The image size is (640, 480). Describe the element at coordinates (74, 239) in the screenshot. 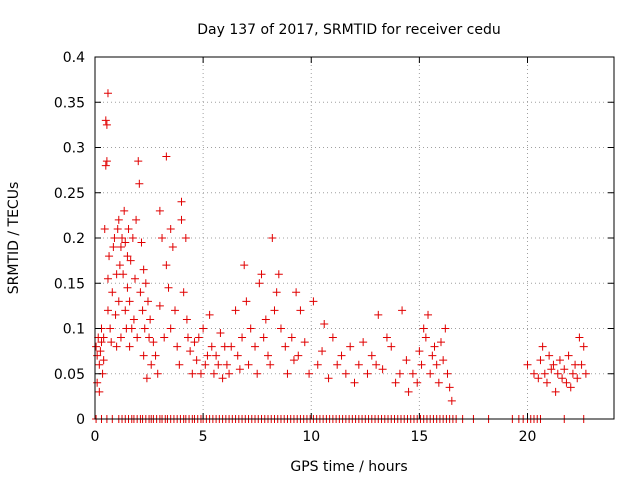

I see `y-tick-label: 0.2` at that location.